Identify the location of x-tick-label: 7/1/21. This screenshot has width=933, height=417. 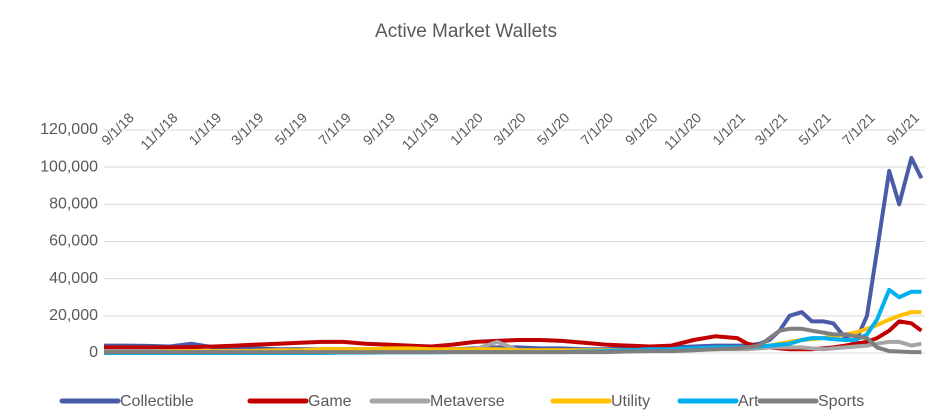
(858, 128).